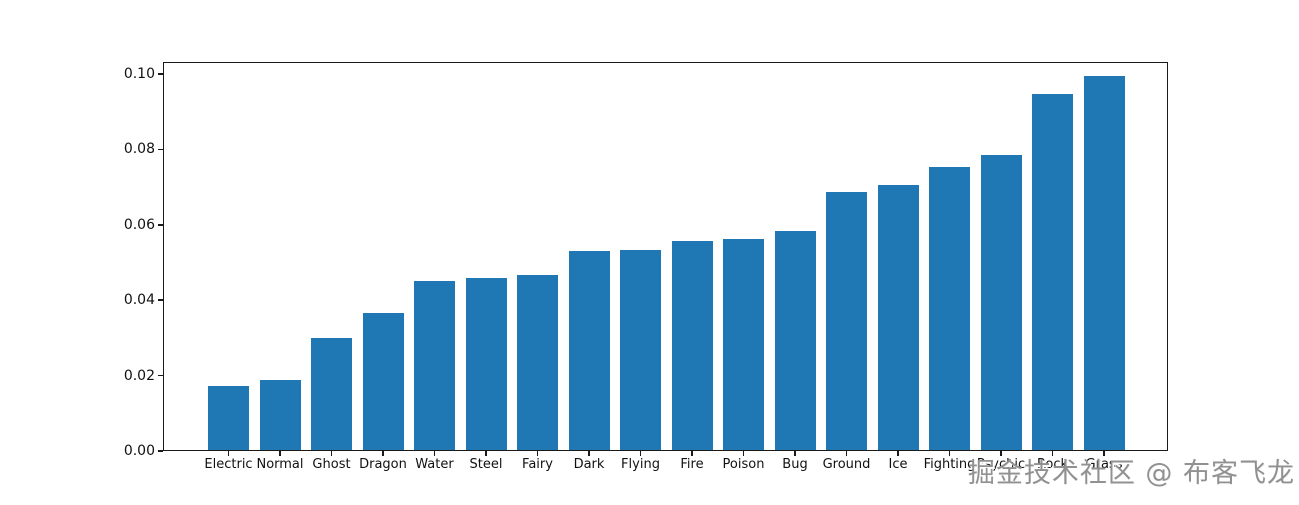 The height and width of the screenshot is (505, 1299). Describe the element at coordinates (537, 464) in the screenshot. I see `x-tick-label-fairy: Fairy` at that location.